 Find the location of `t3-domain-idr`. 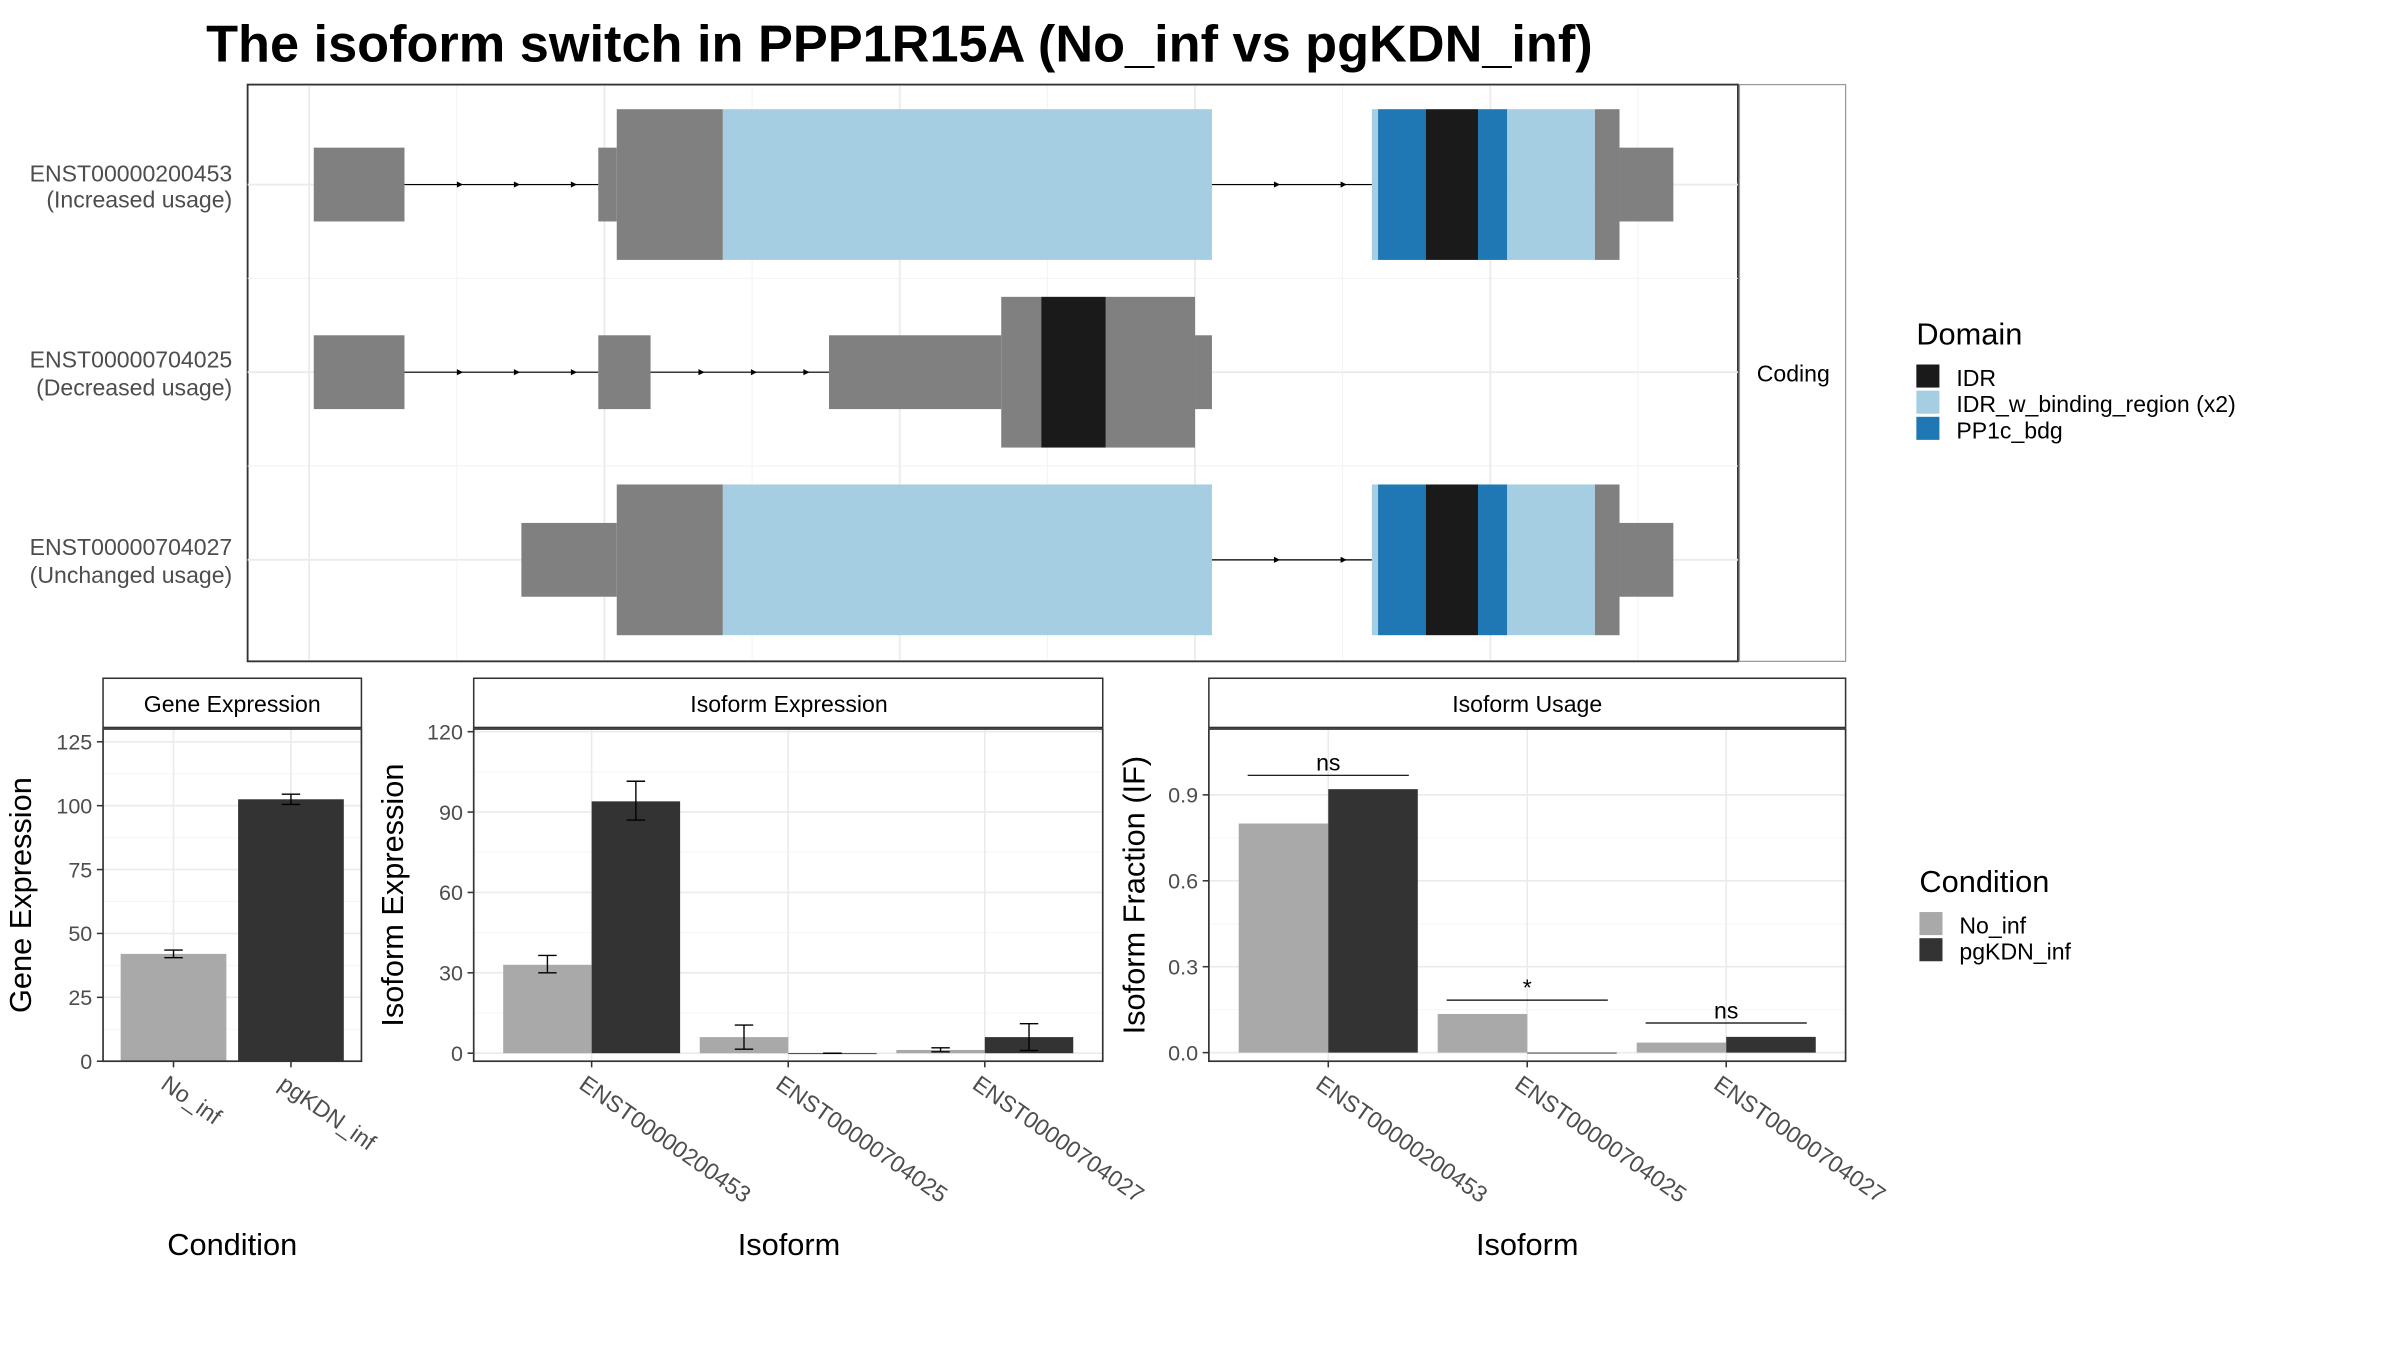

t3-domain-idr is located at coordinates (1452, 560).